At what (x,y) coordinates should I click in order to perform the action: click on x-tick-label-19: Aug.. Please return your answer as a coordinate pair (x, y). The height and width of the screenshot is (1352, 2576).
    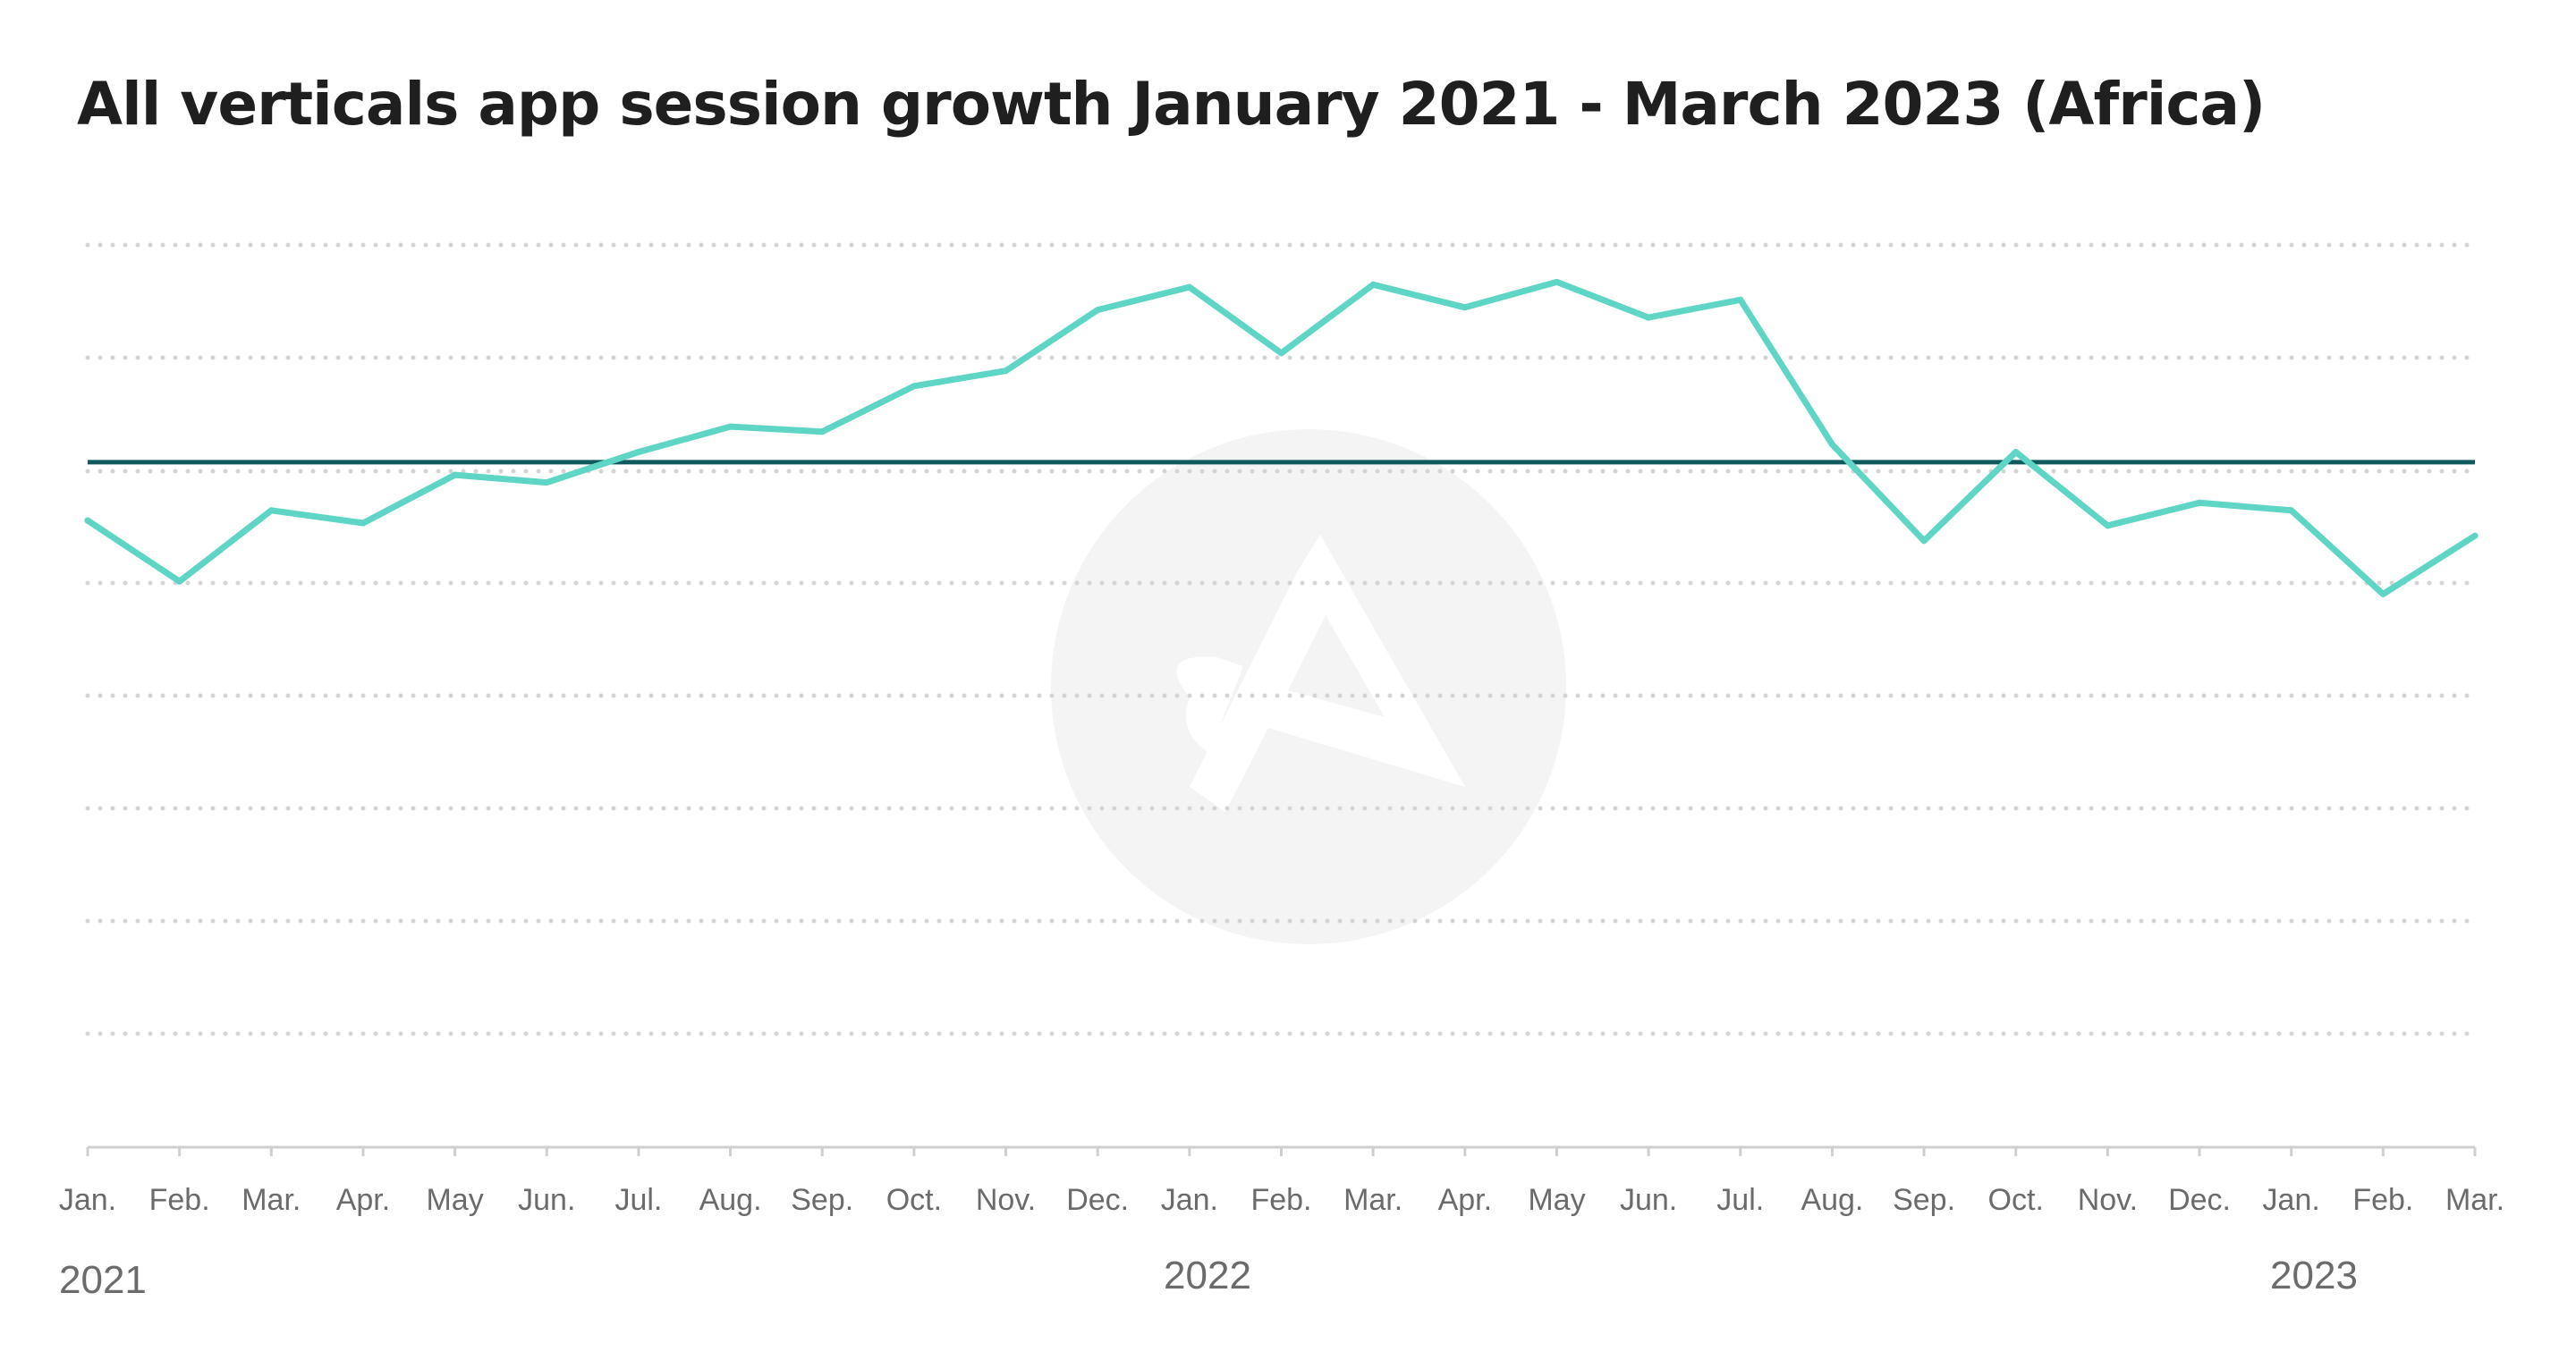
    Looking at the image, I should click on (1832, 1200).